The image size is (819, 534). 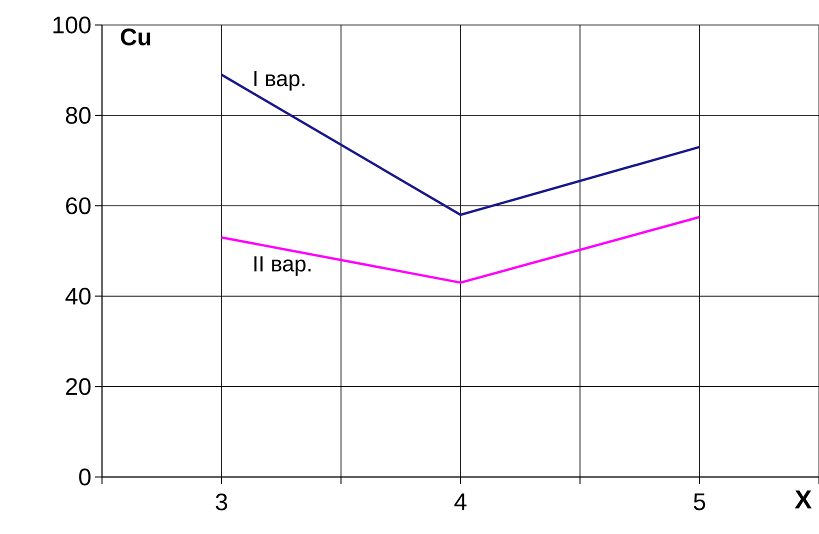 I want to click on y-tick-label: 60, so click(x=78, y=205).